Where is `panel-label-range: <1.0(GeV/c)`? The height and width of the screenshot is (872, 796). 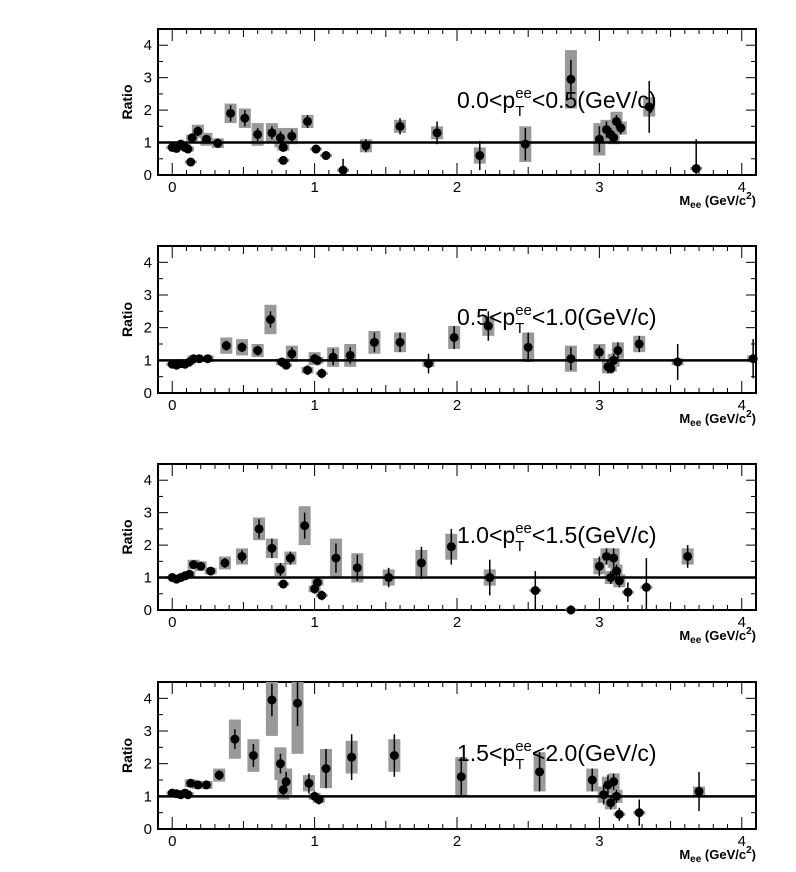 panel-label-range: <1.0(GeV/c) is located at coordinates (594, 317).